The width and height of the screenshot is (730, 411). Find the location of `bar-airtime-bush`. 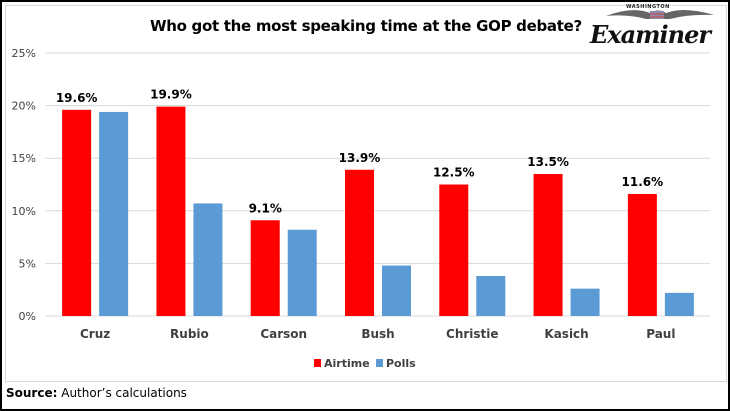

bar-airtime-bush is located at coordinates (359, 242).